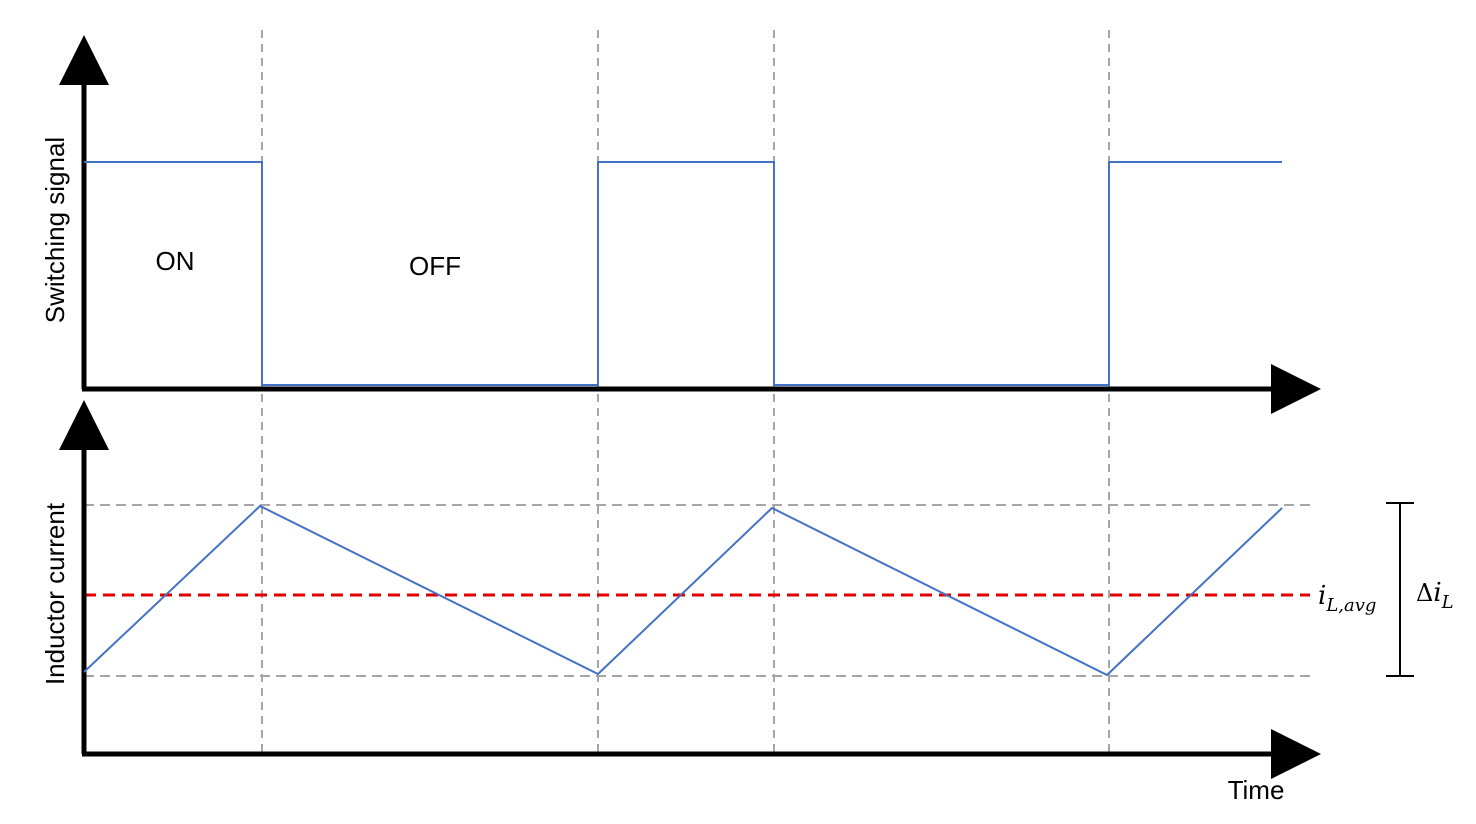 The height and width of the screenshot is (824, 1476). Describe the element at coordinates (1400, 589) in the screenshot. I see `ripple-bracket` at that location.